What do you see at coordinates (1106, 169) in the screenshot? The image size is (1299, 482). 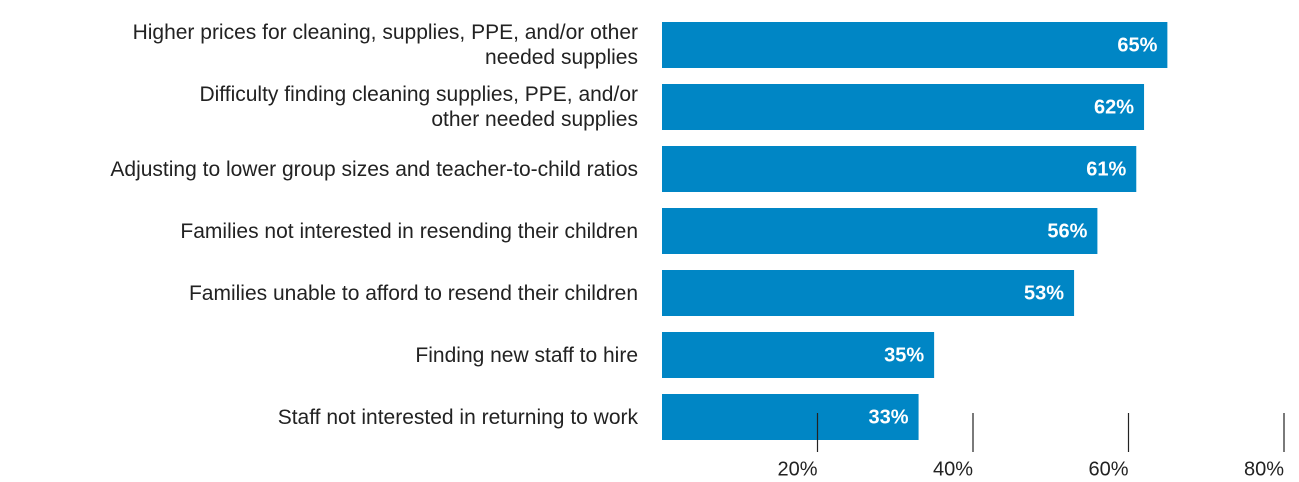 I see `value-label: 61%` at bounding box center [1106, 169].